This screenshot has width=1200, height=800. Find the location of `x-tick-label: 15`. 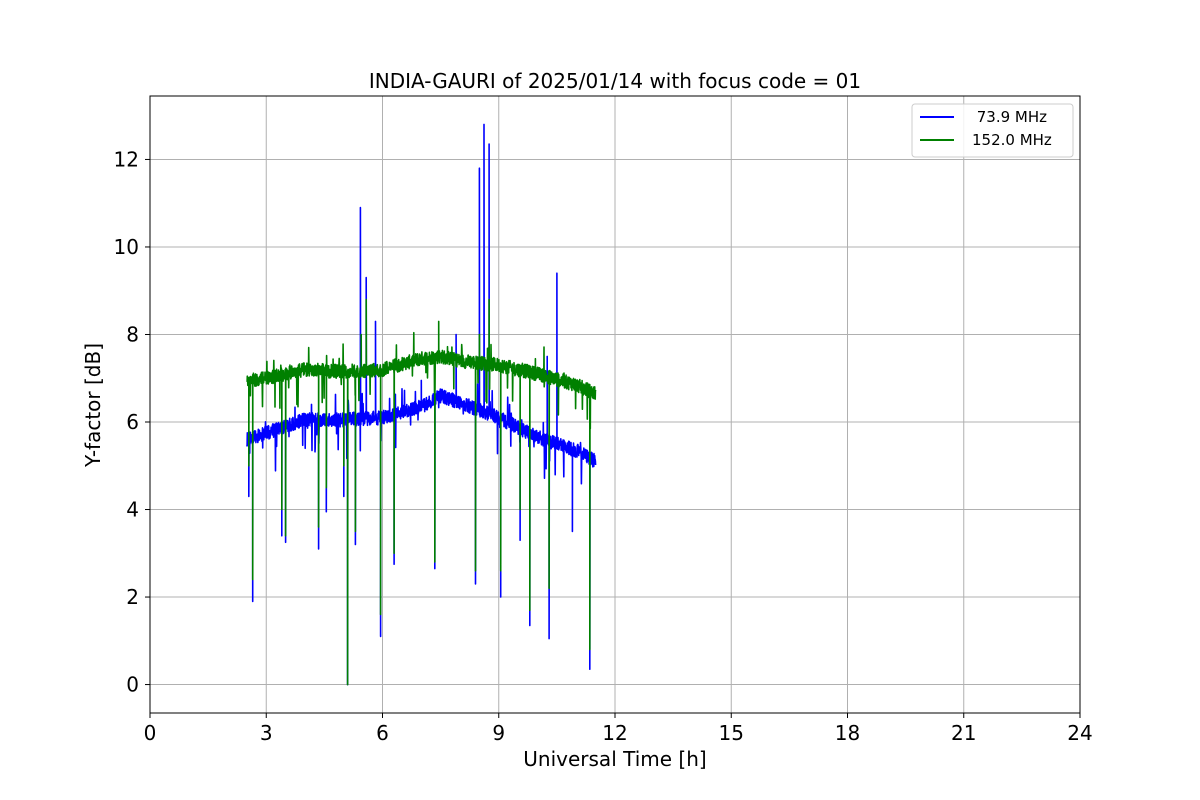

x-tick-label: 15 is located at coordinates (731, 733).